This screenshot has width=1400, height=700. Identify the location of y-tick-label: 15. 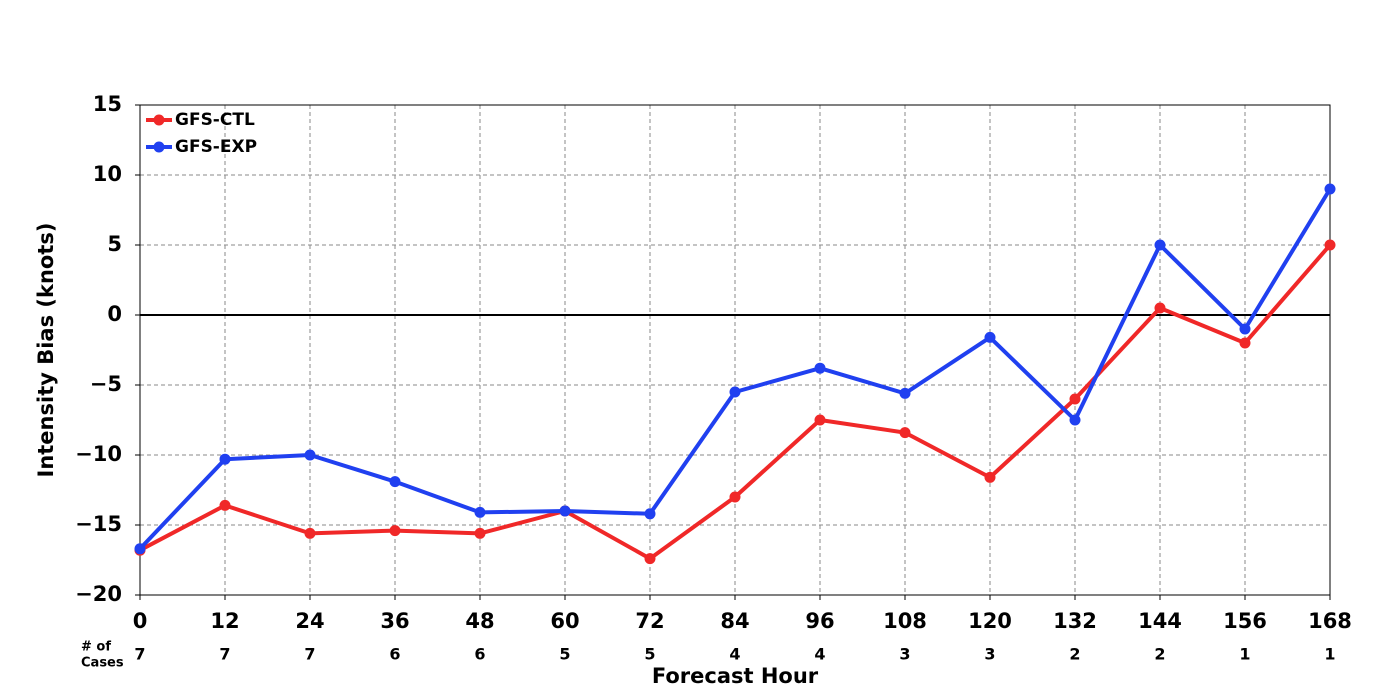
(107, 104).